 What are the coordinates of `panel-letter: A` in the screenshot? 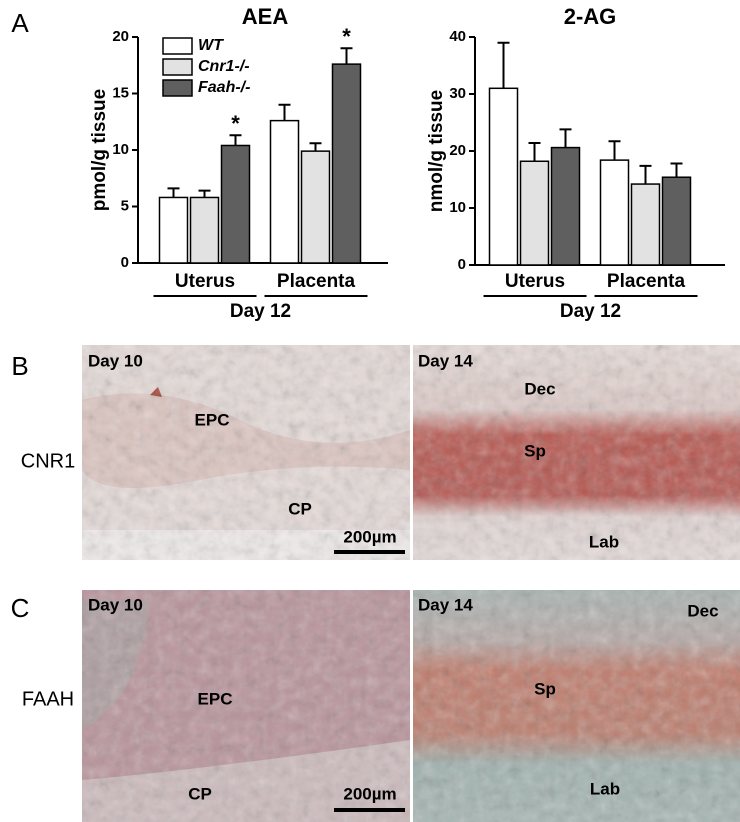 It's located at (20, 23).